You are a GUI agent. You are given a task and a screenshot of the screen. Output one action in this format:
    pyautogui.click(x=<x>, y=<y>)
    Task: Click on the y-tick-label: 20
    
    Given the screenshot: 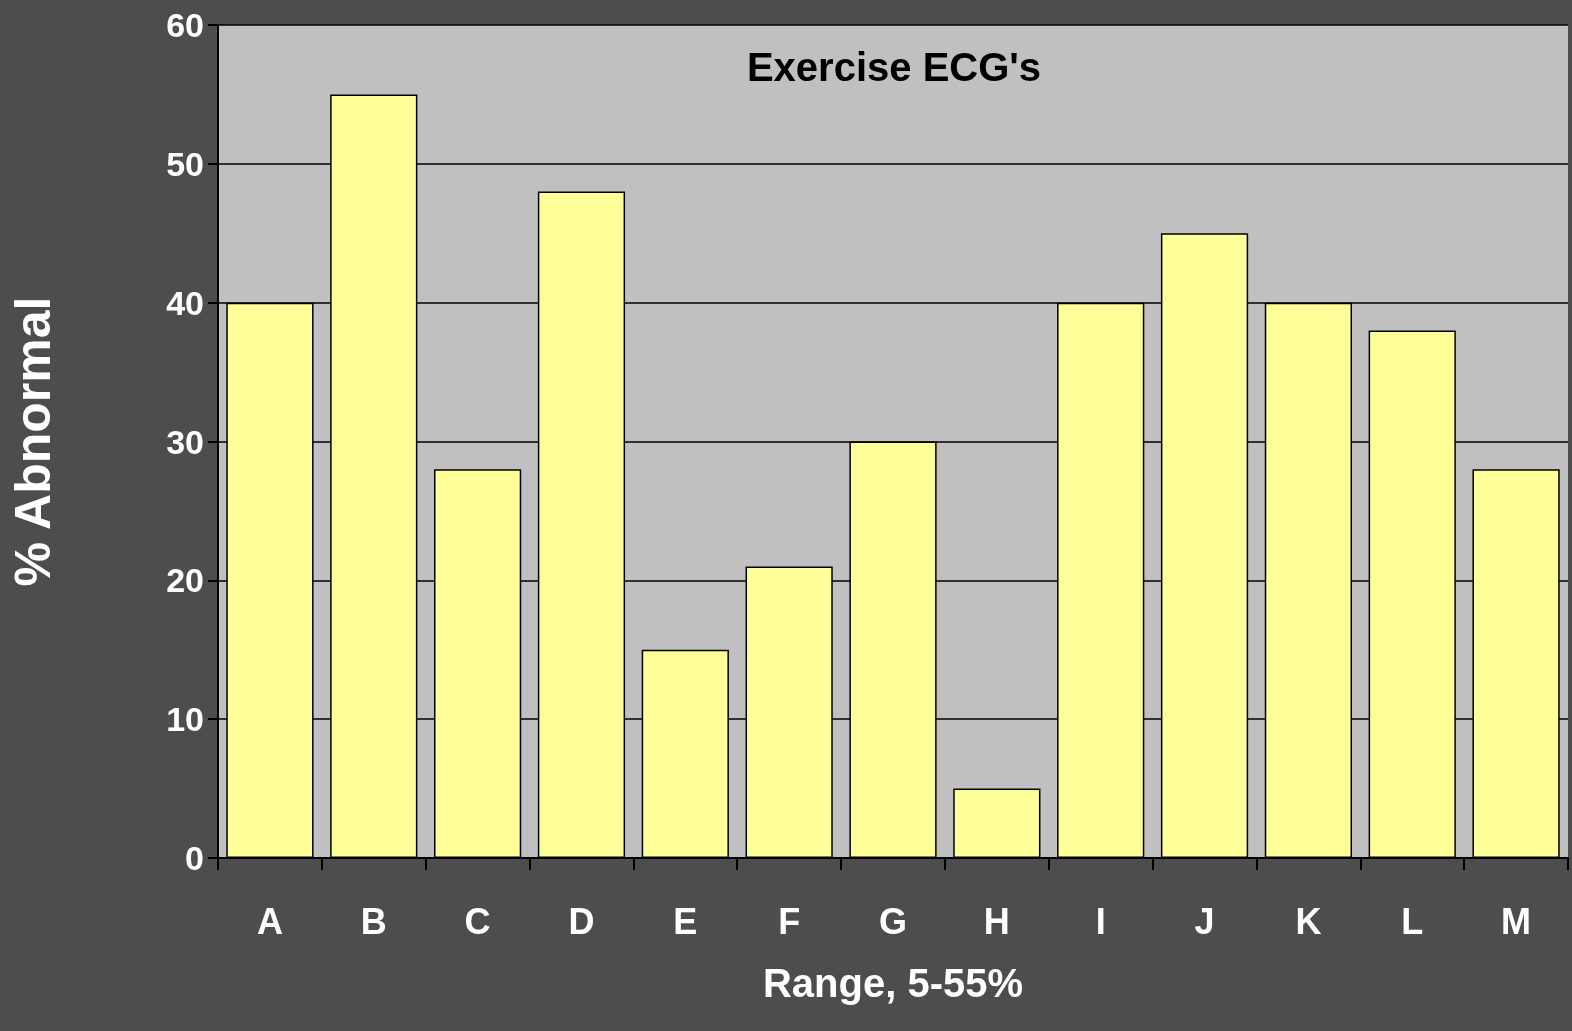 What is the action you would take?
    pyautogui.click(x=185, y=580)
    